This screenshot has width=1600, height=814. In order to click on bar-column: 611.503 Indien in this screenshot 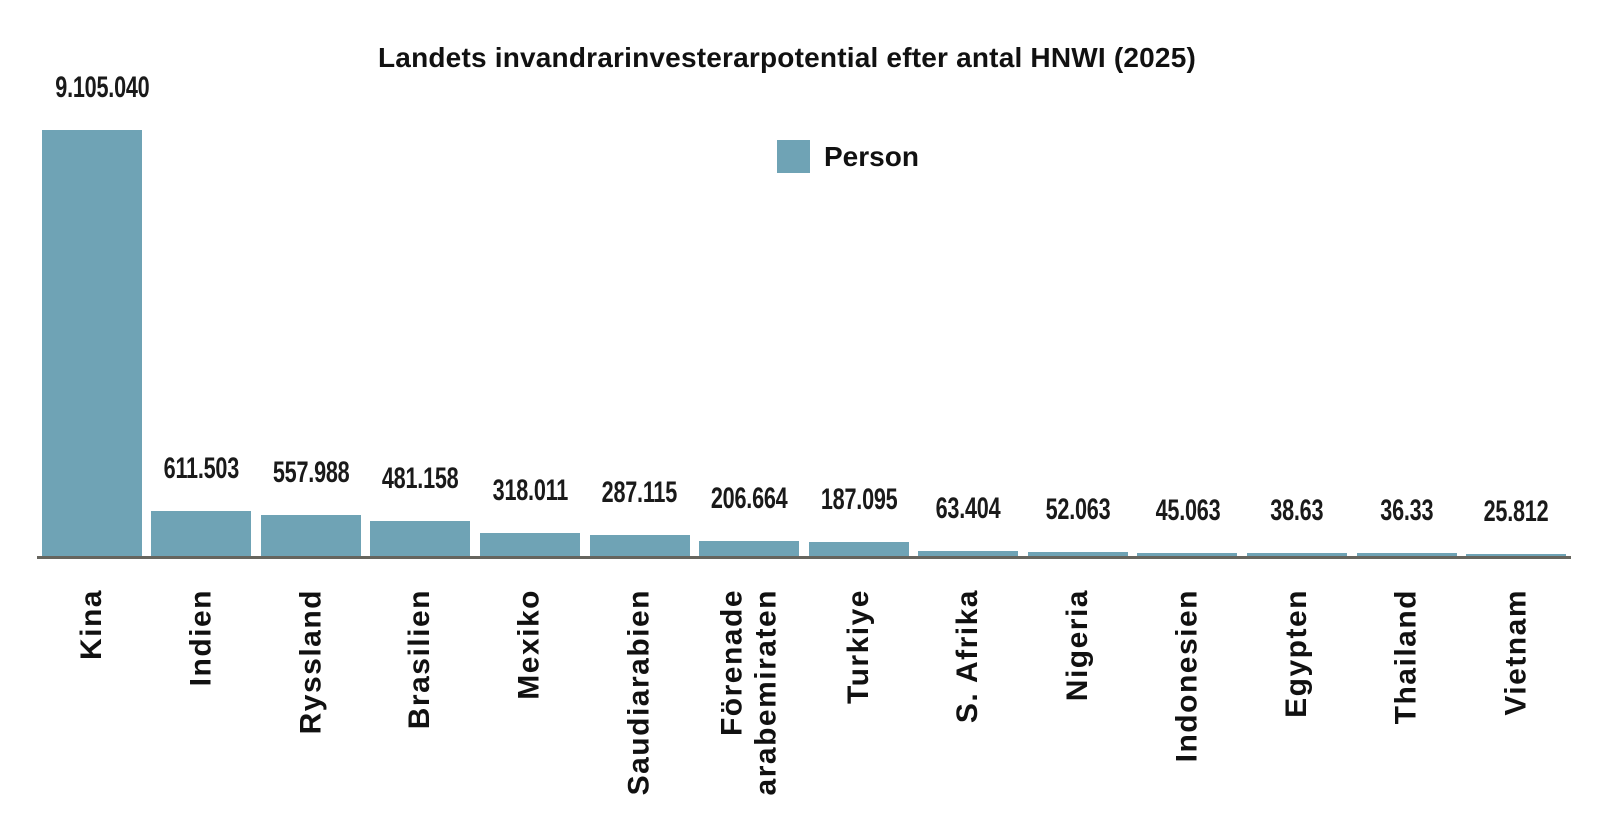, I will do `click(202, 408)`.